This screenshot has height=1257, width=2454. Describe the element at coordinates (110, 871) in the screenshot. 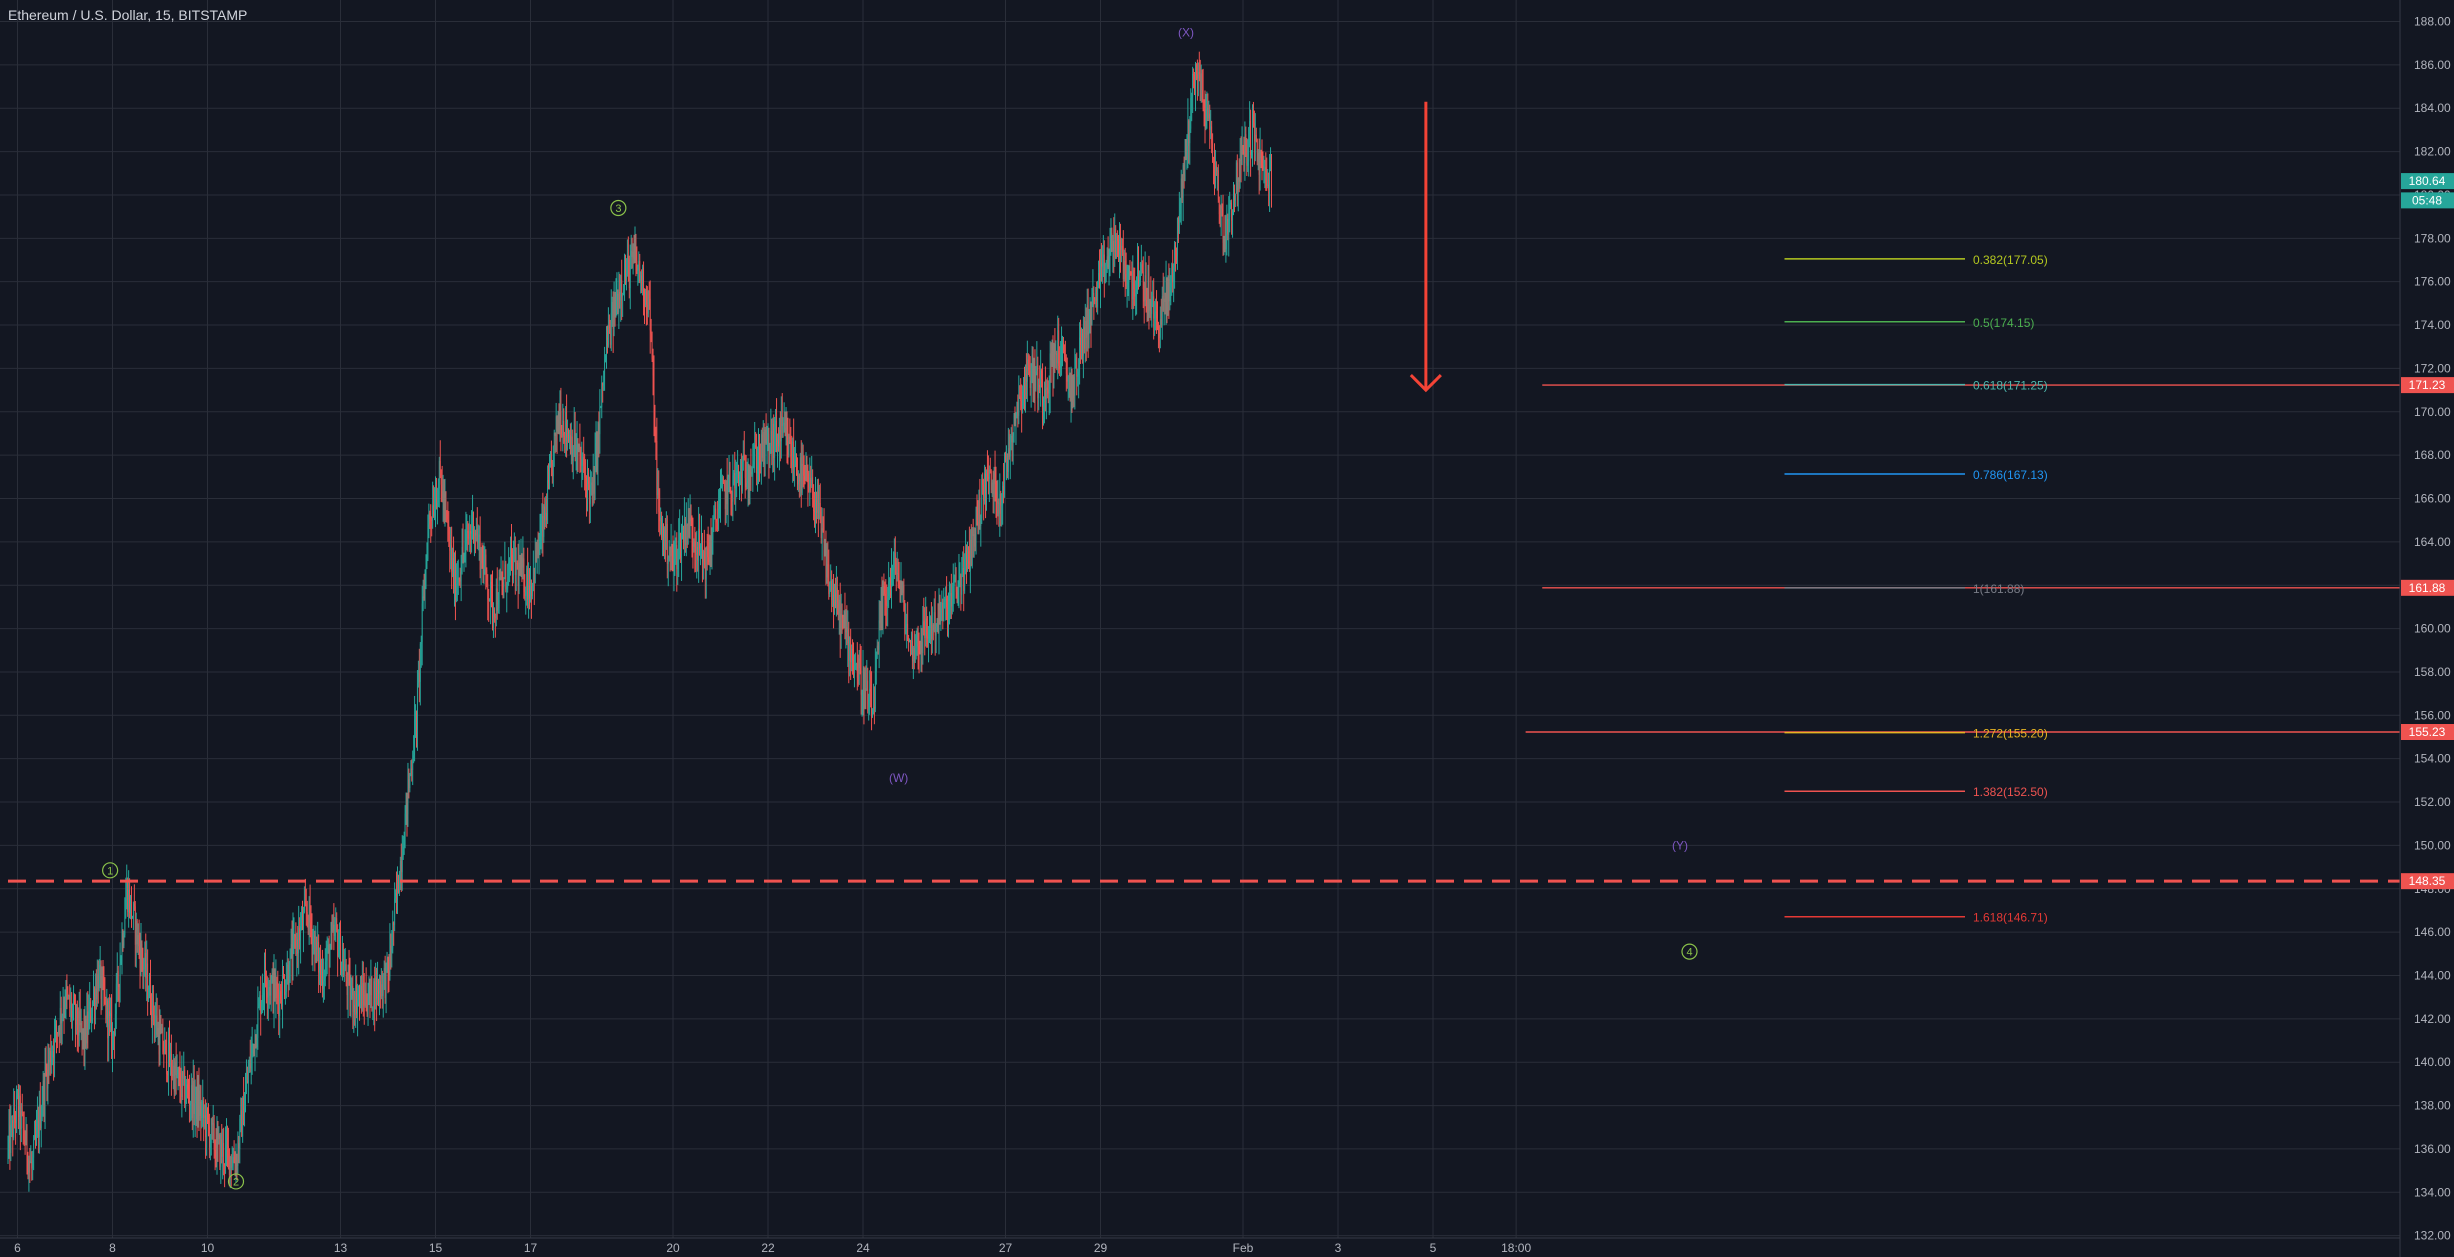

I see `wave-label: 1` at that location.